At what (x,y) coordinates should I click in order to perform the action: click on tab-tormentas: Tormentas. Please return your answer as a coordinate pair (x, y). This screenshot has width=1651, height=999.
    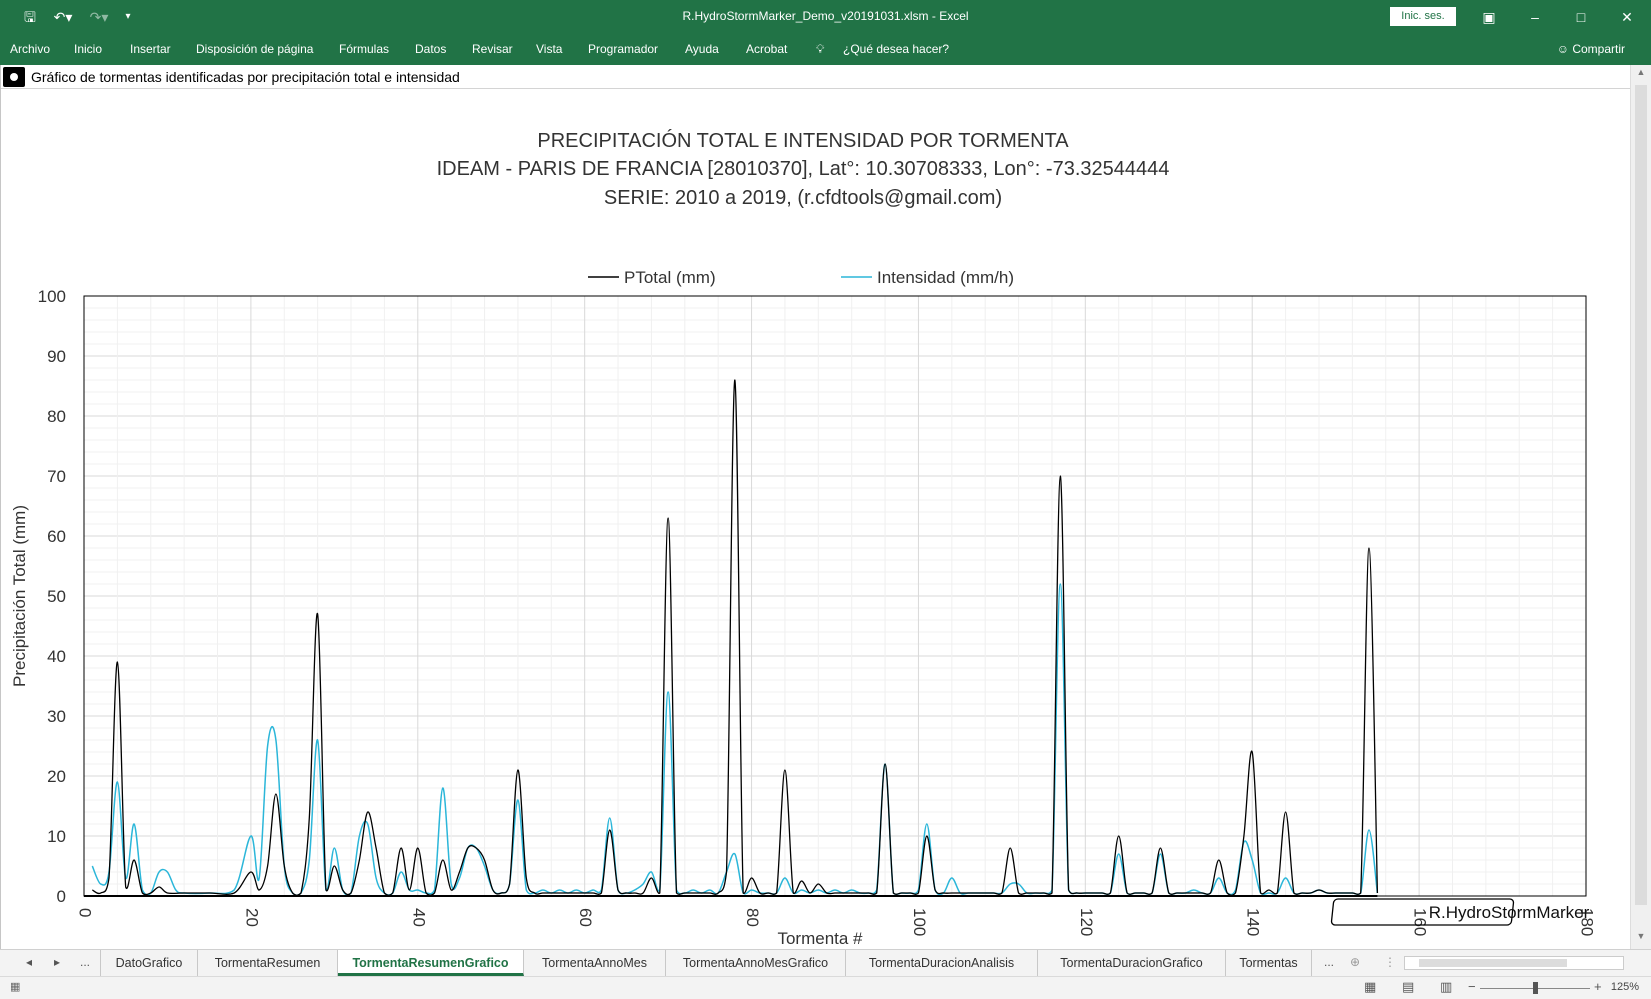
    Looking at the image, I should click on (1269, 963).